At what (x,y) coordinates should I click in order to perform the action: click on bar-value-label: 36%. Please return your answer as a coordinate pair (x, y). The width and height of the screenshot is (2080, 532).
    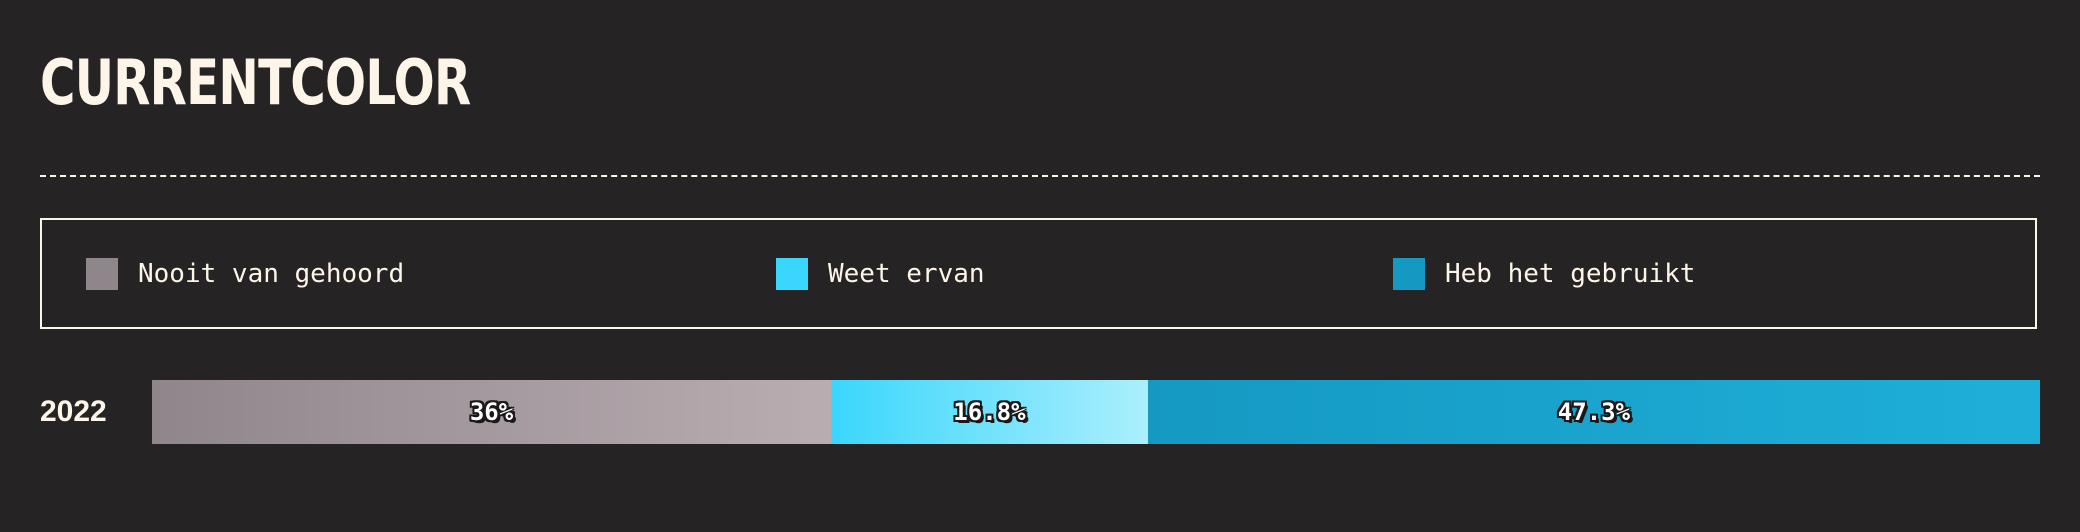
    Looking at the image, I should click on (491, 412).